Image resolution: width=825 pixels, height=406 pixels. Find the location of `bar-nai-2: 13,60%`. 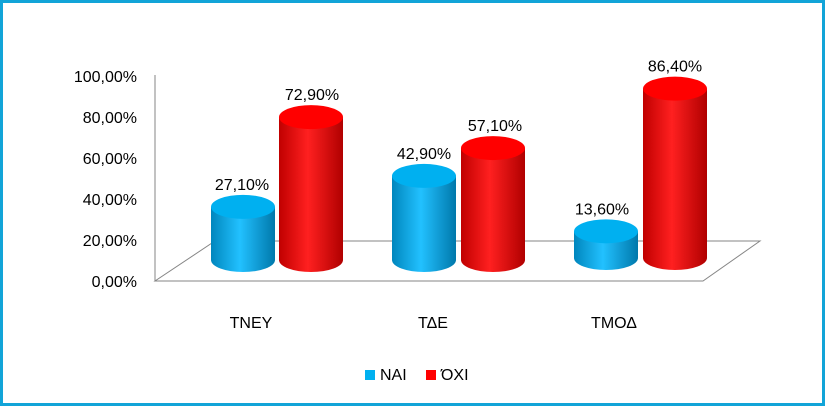

bar-nai-2: 13,60% is located at coordinates (606, 235).